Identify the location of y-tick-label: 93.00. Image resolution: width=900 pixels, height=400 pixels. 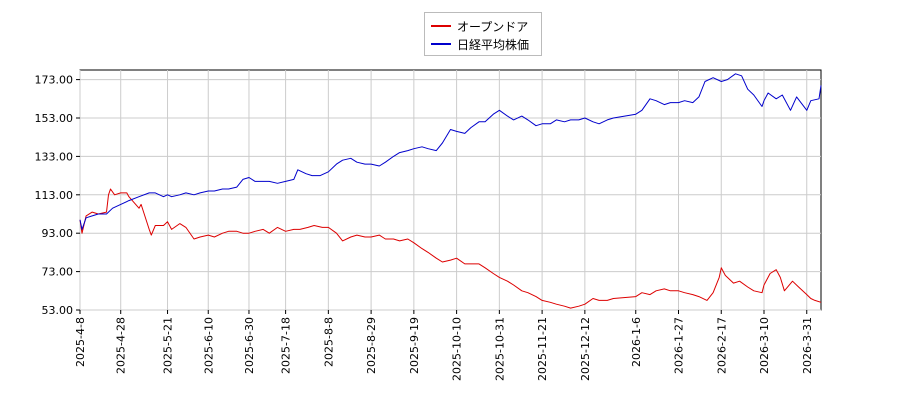
(58, 233).